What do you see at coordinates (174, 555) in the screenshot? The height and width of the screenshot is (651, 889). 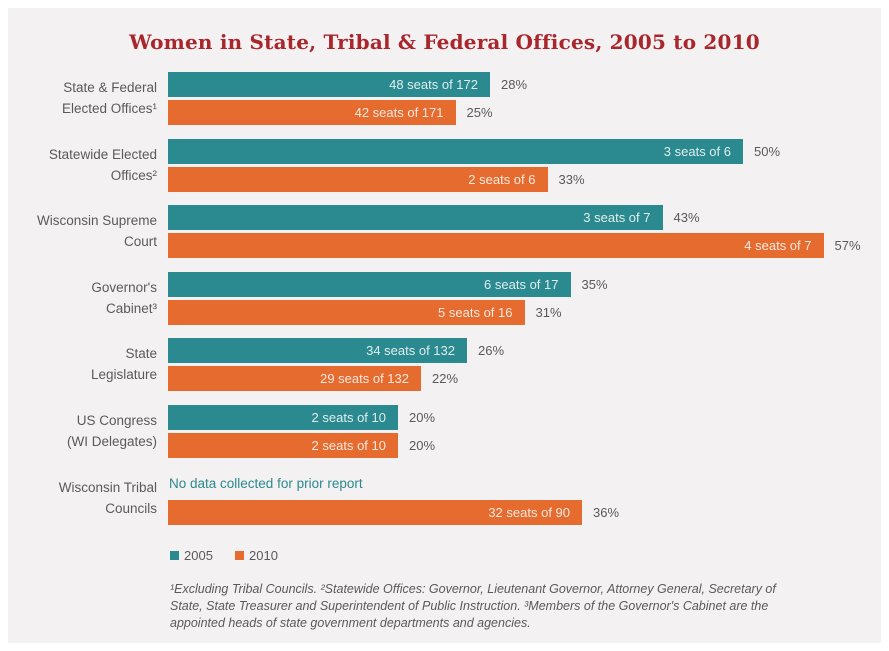 I see `legend-swatch-2005` at bounding box center [174, 555].